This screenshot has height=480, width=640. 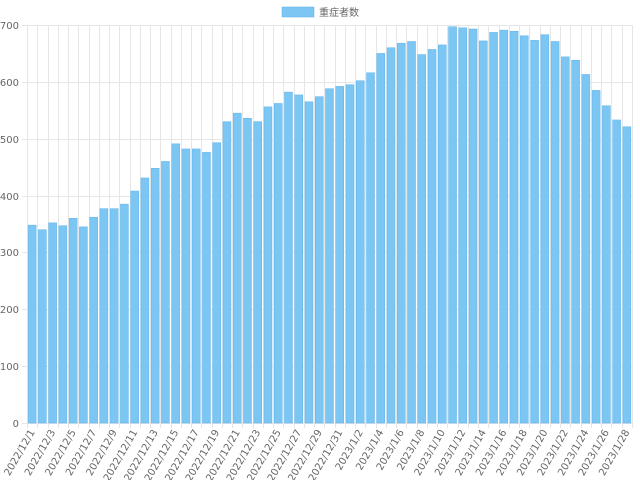 I want to click on y-tick-label: 0, so click(x=16, y=424).